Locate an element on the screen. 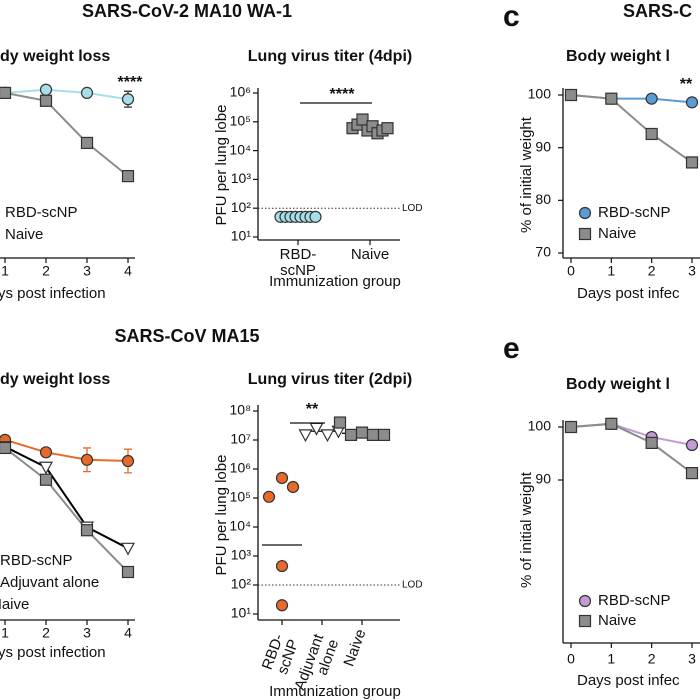 This screenshot has height=700, width=700. y-tick-label: 10⁸ is located at coordinates (241, 410).